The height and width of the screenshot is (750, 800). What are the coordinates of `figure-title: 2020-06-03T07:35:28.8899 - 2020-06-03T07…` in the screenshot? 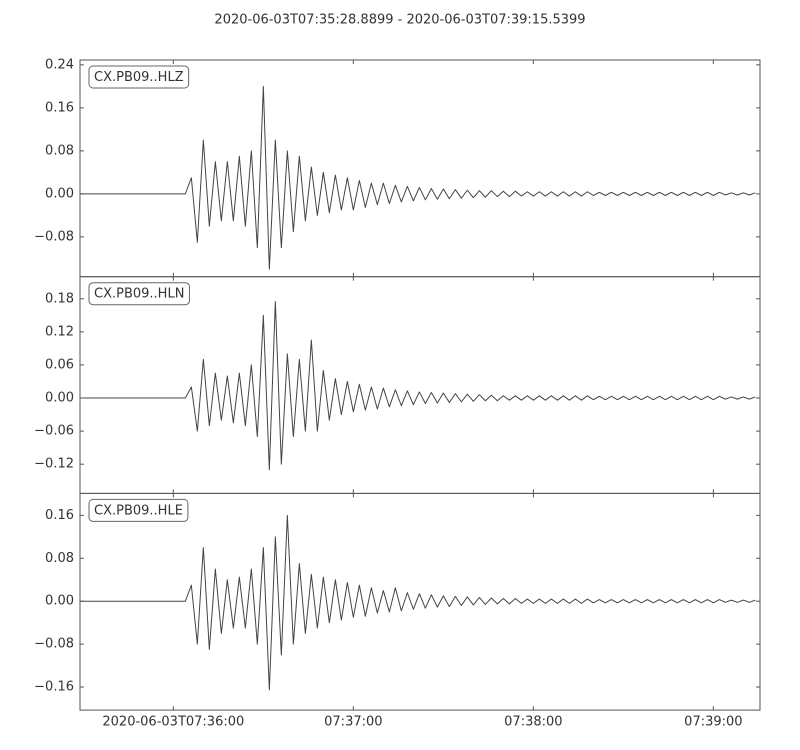 It's located at (399, 20).